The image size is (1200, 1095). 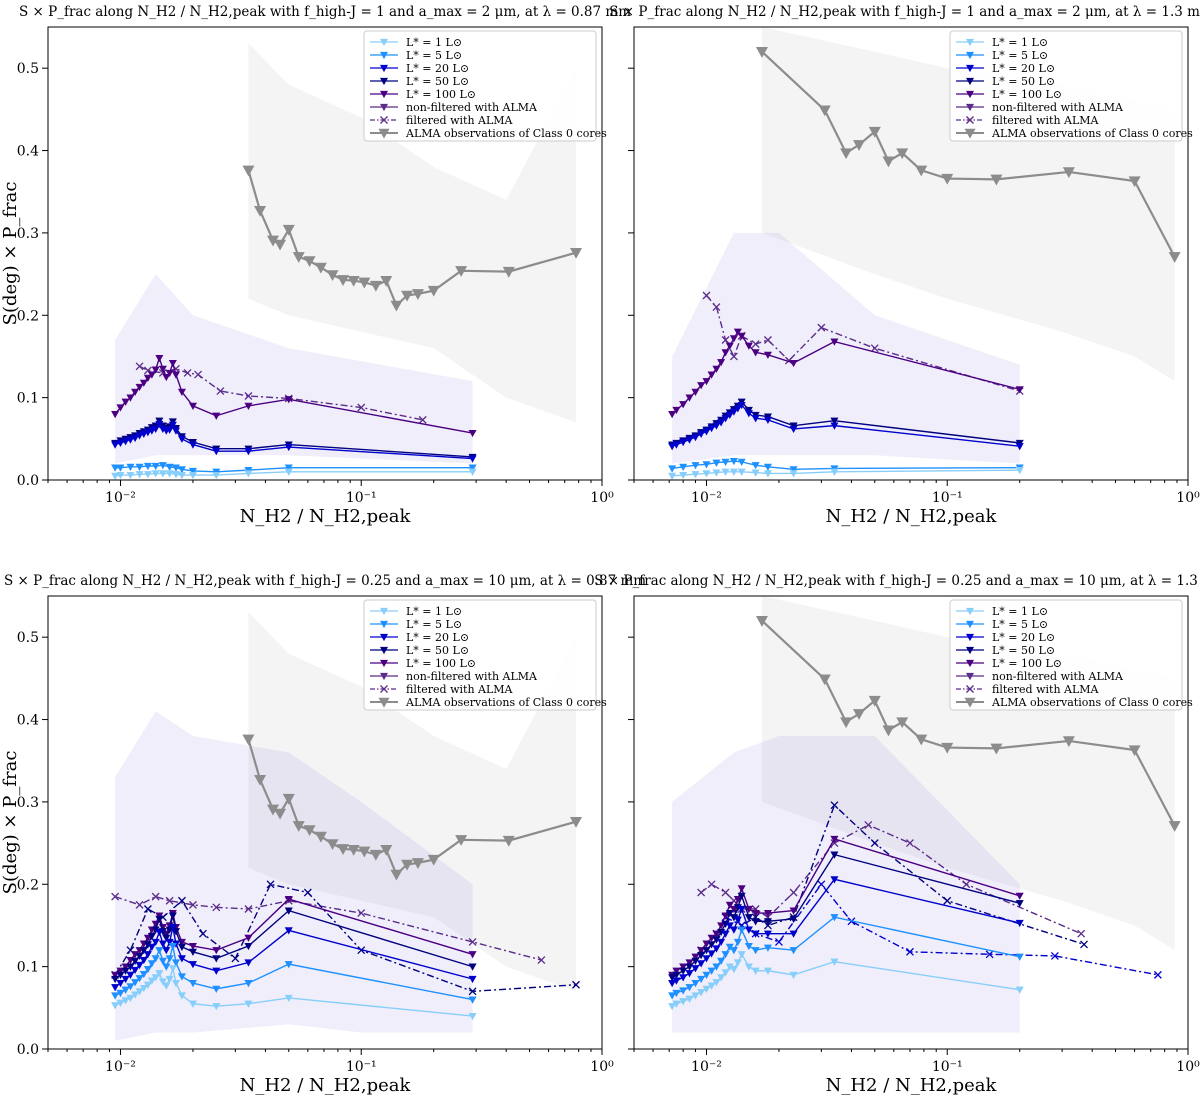 I want to click on y-tick-label: 0.2, so click(x=28, y=885).